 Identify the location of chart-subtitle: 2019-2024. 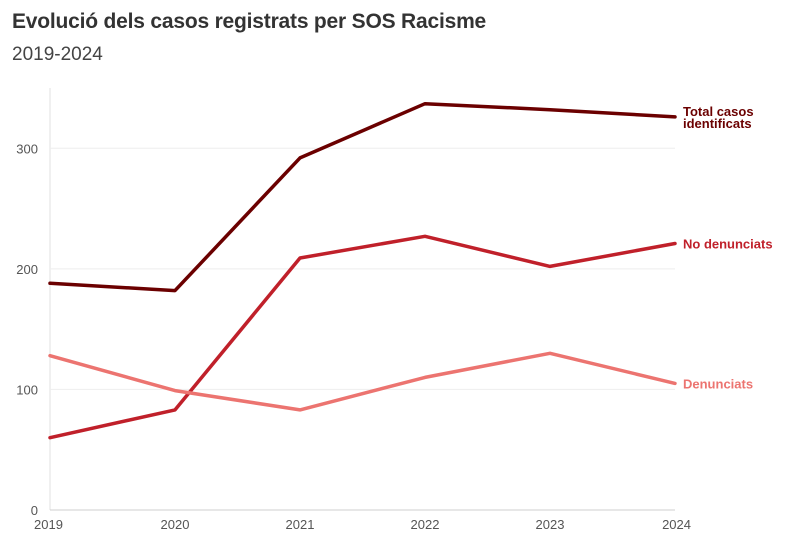
(57, 54).